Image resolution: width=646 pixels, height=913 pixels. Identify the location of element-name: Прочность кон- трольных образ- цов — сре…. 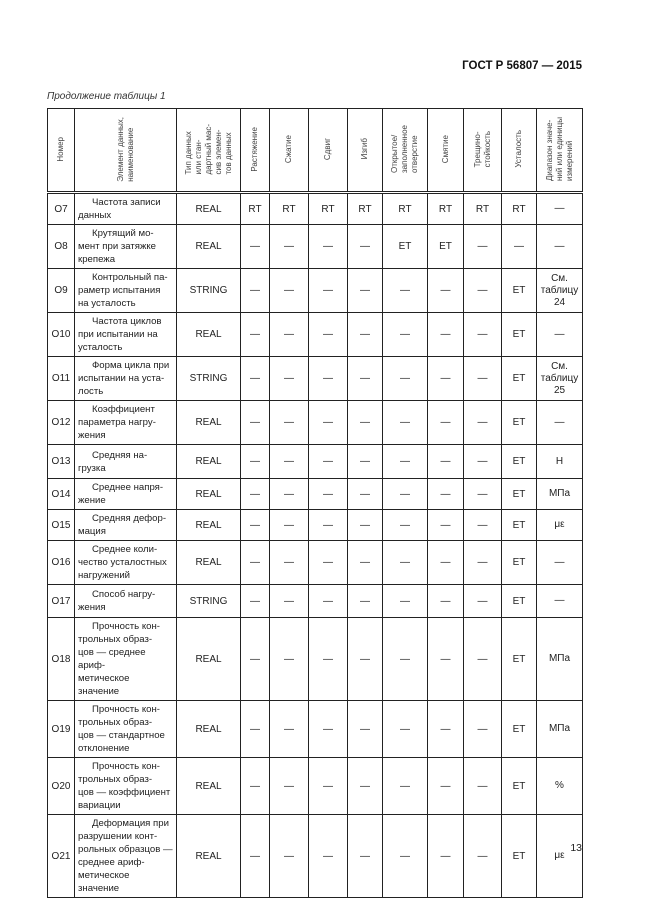
(125, 659).